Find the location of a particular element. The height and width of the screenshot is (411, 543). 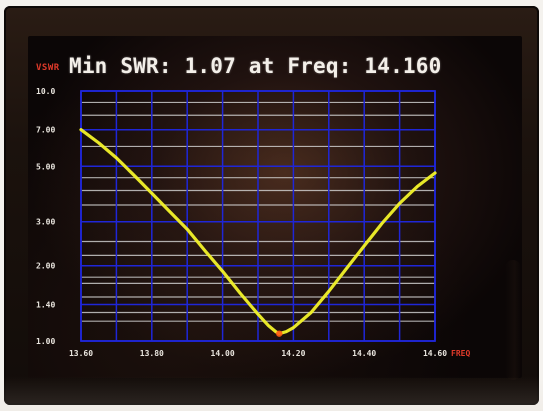

x-axis-unit-label: FREQ is located at coordinates (460, 353).